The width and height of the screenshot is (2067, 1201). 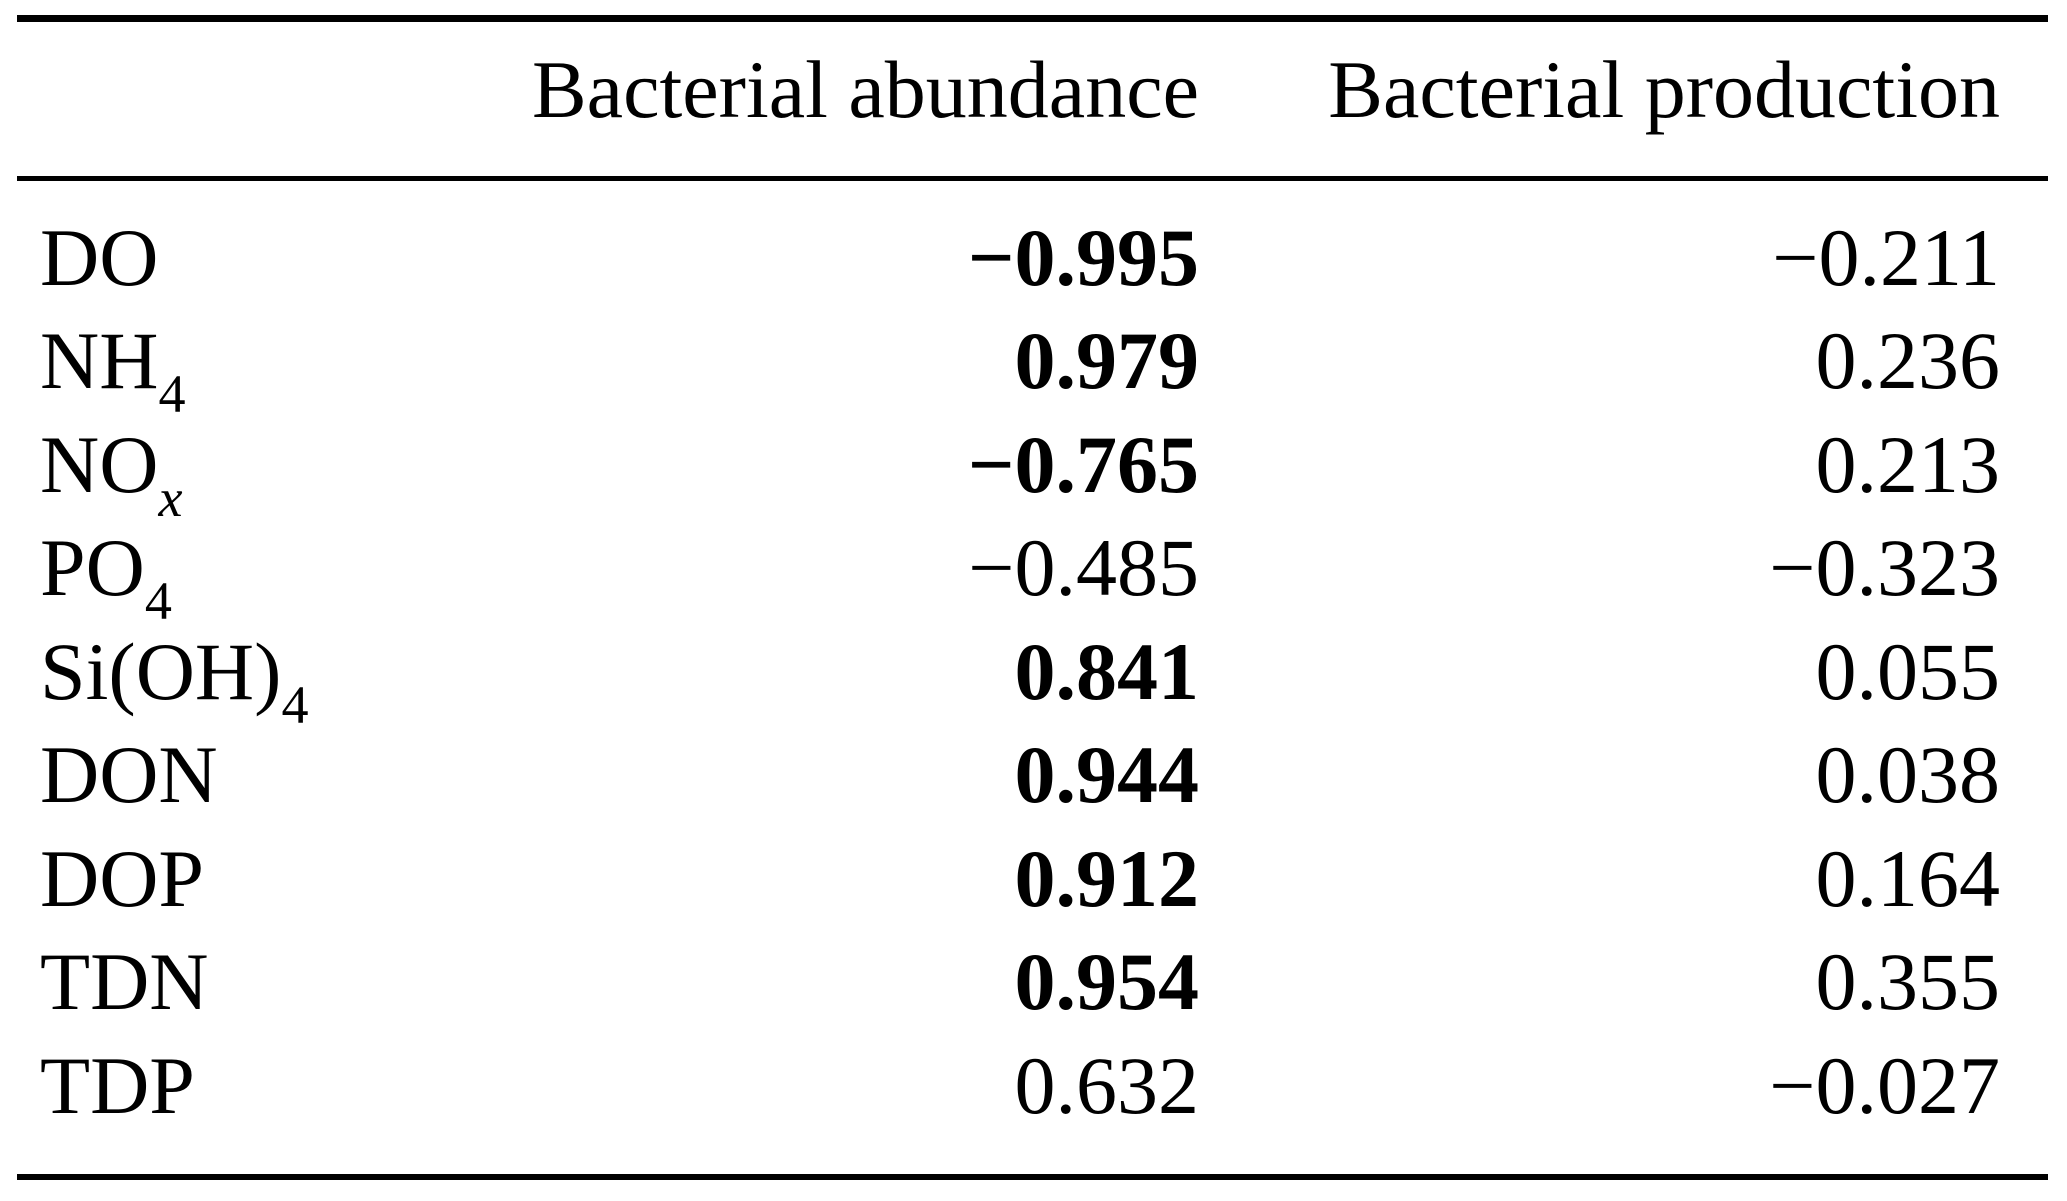 What do you see at coordinates (1032, 178) in the screenshot?
I see `table-header-rule` at bounding box center [1032, 178].